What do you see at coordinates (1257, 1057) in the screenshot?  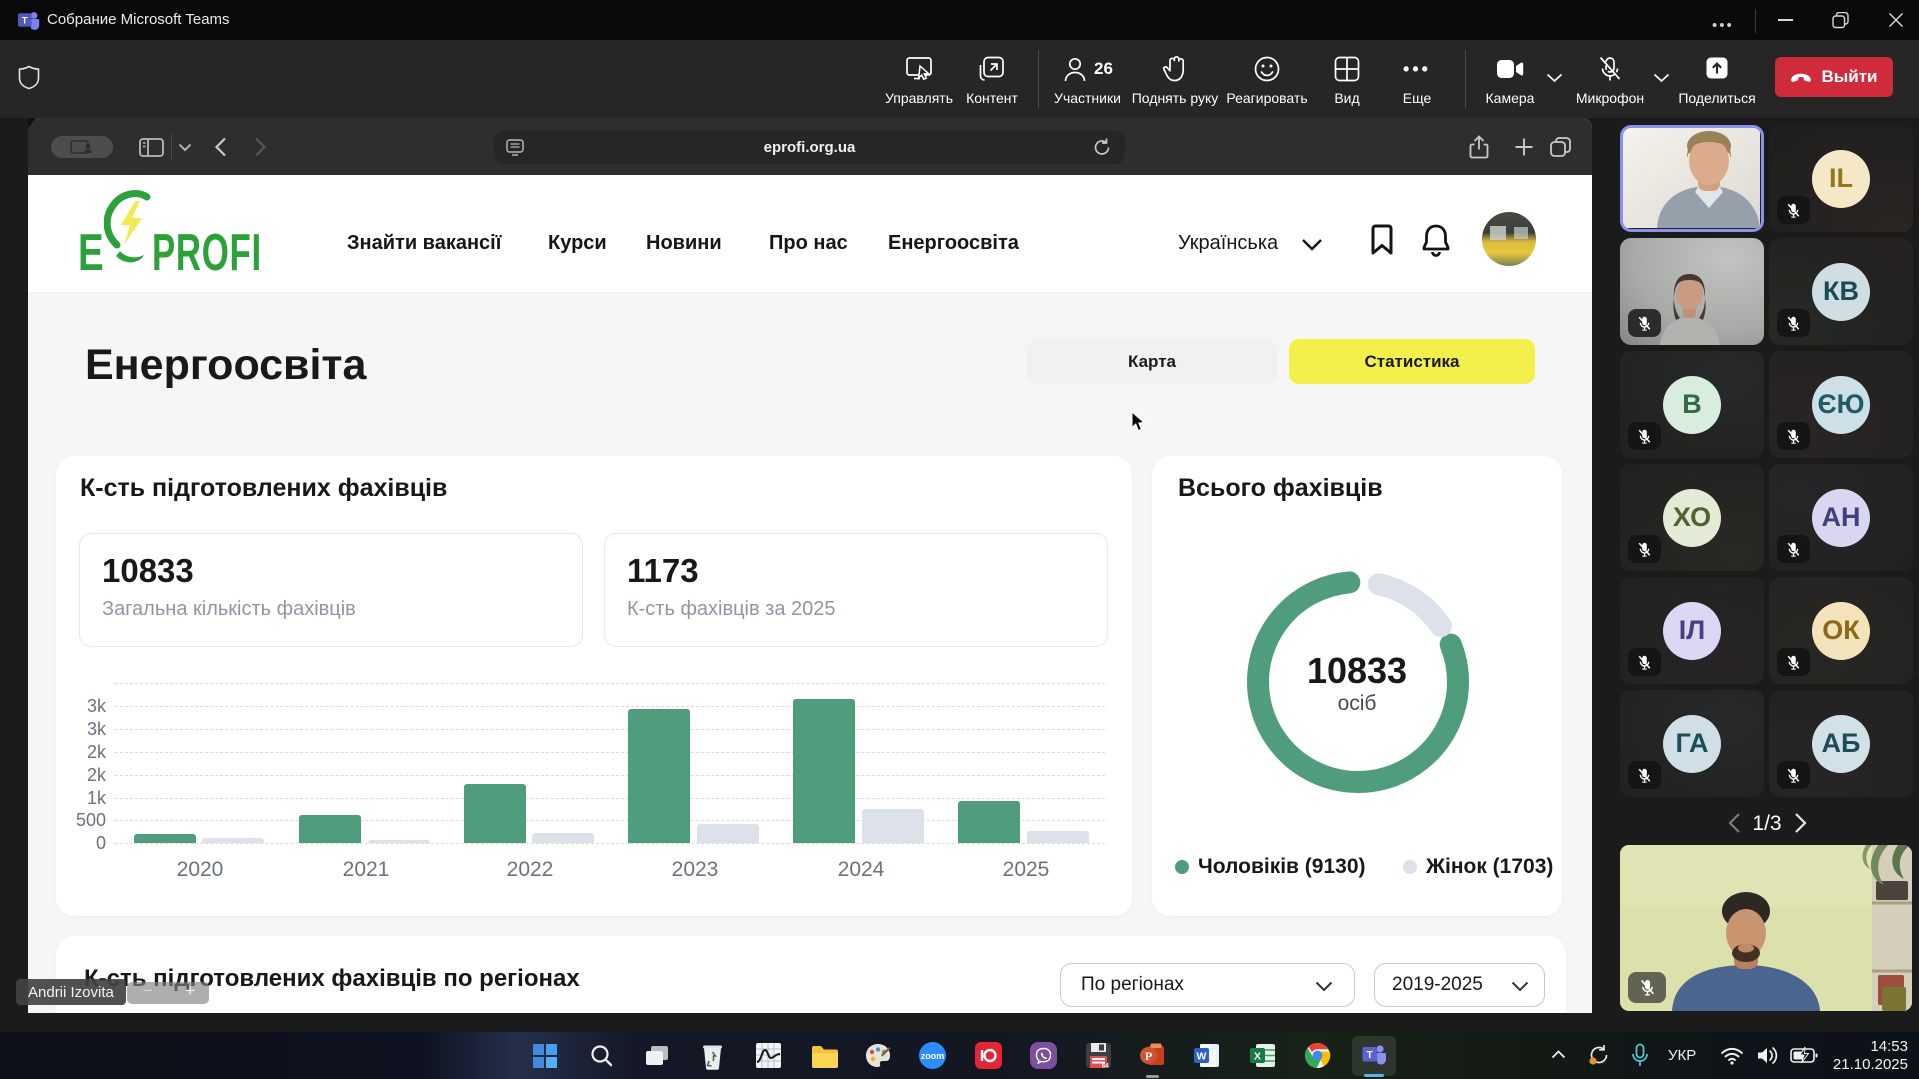 I see `svg-text: X` at bounding box center [1257, 1057].